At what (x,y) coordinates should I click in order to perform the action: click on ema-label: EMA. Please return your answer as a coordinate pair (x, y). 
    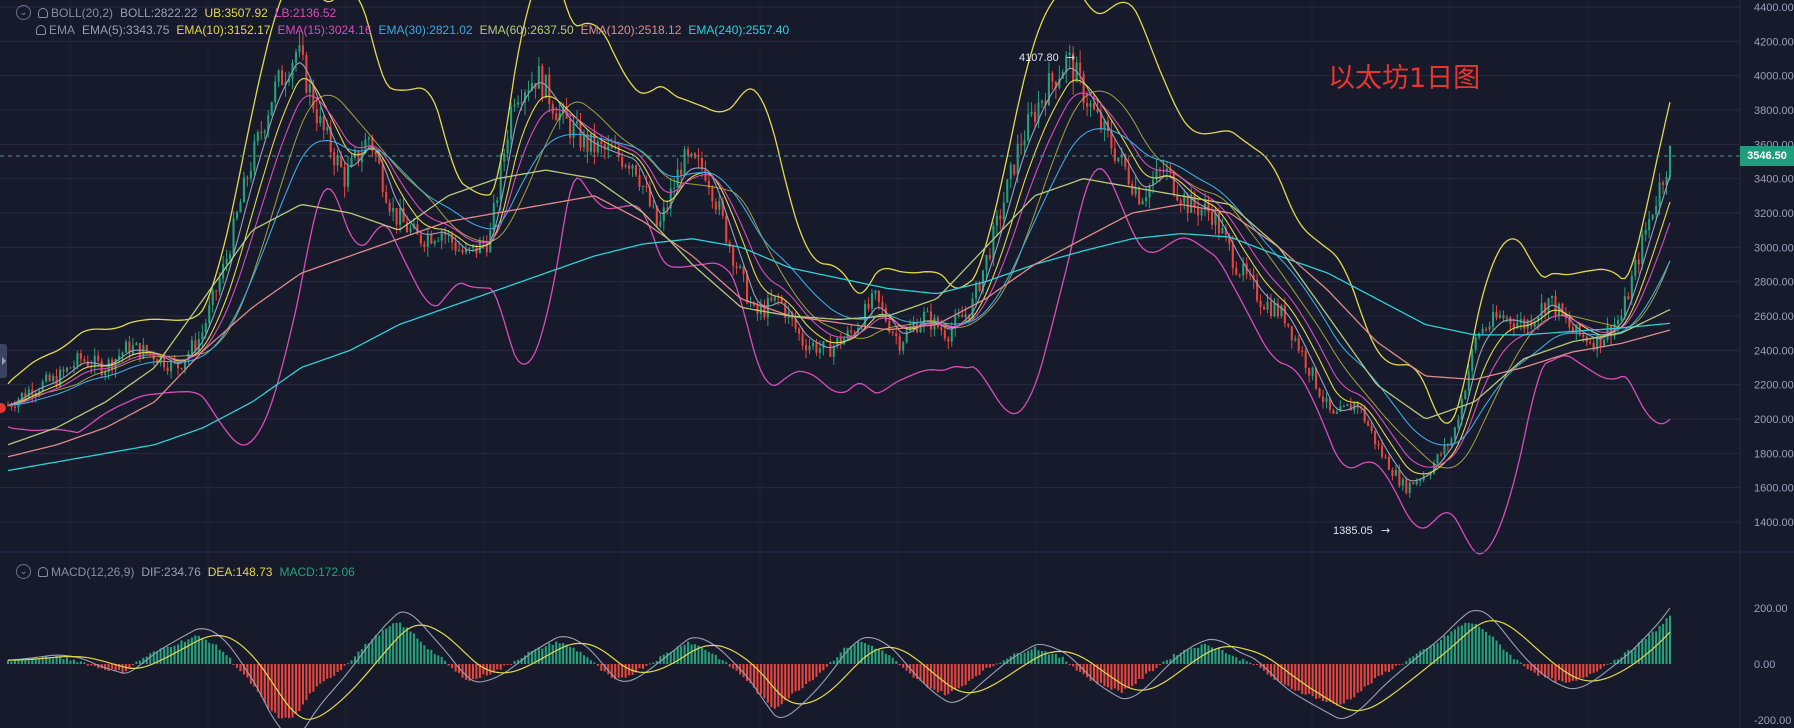
    Looking at the image, I should click on (62, 30).